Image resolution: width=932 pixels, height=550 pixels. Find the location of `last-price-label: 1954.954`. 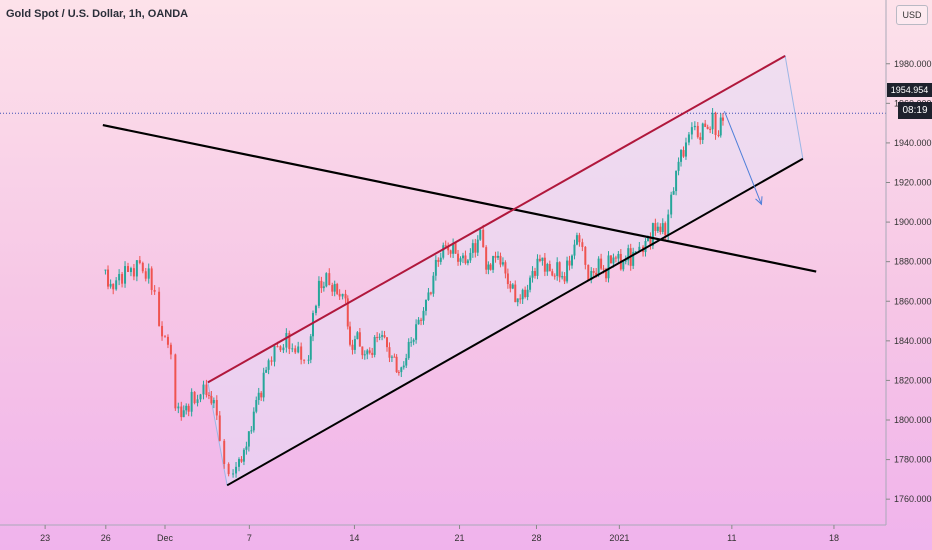

last-price-label: 1954.954 is located at coordinates (909, 90).